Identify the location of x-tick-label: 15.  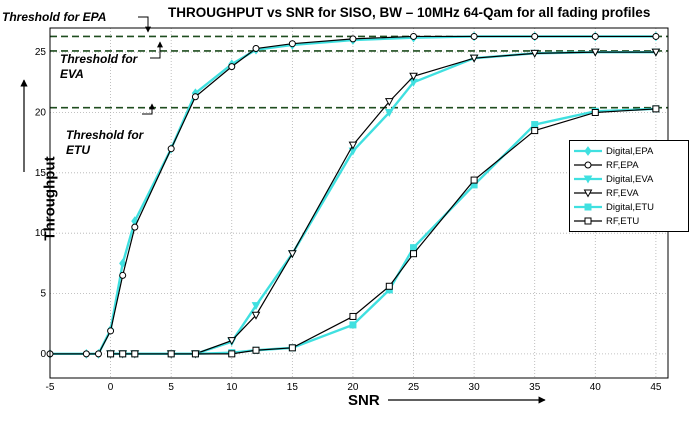
(293, 387).